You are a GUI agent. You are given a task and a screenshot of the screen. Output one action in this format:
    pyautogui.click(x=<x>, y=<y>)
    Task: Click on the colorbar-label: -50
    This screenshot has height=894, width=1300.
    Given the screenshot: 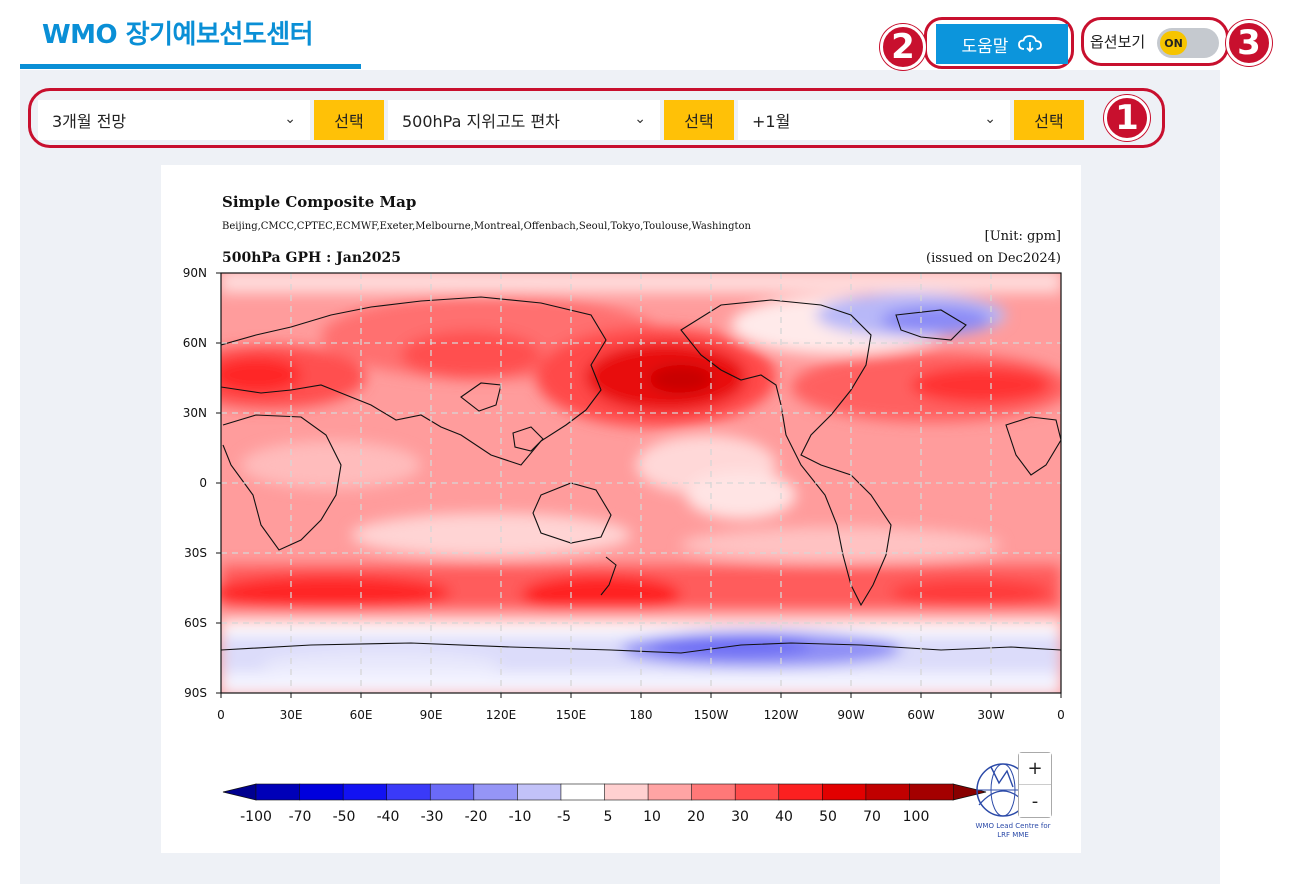 What is the action you would take?
    pyautogui.click(x=344, y=817)
    